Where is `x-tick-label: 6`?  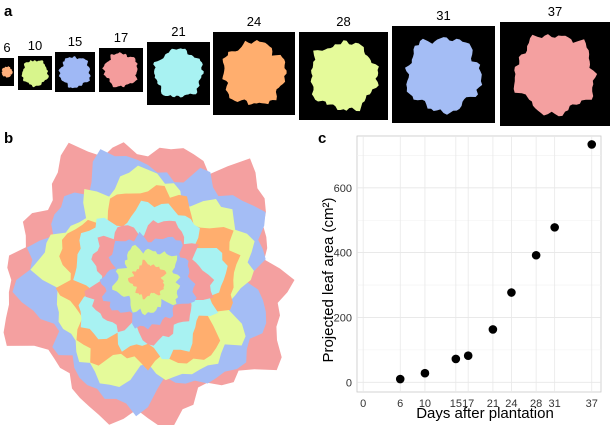
x-tick-label: 6 is located at coordinates (400, 404).